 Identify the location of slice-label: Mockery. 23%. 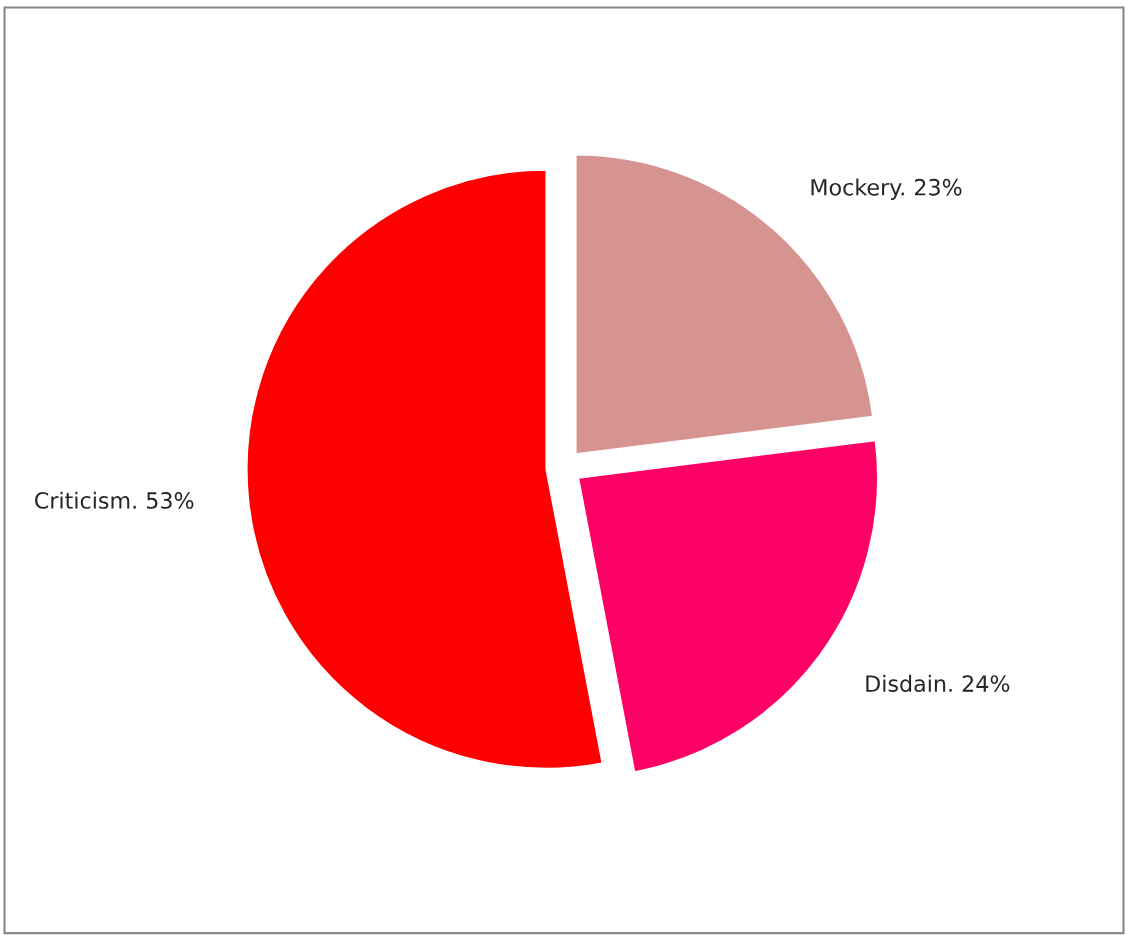
(886, 189).